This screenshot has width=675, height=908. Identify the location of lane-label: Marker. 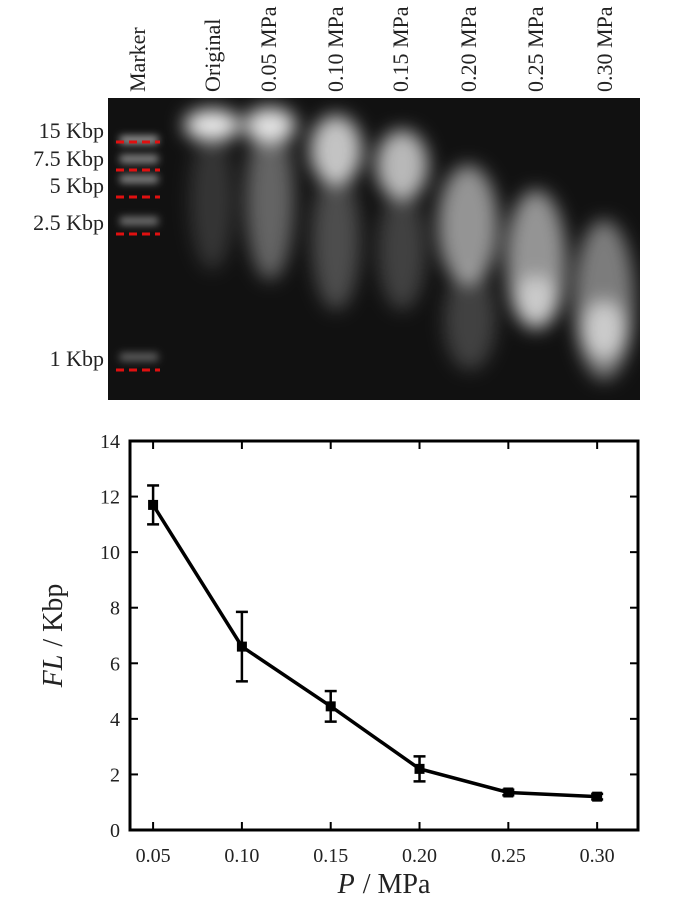
(137, 59).